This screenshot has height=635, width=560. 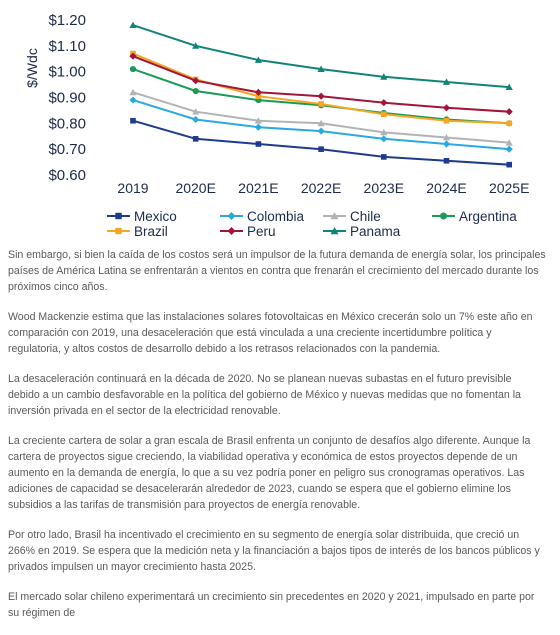 I want to click on series-colombia, so click(x=321, y=124).